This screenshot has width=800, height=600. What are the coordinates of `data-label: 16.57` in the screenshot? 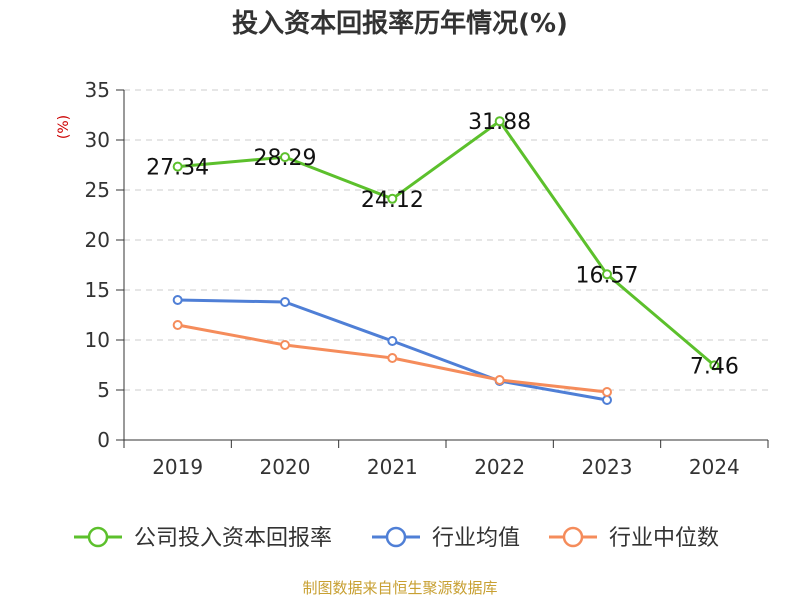 It's located at (607, 275).